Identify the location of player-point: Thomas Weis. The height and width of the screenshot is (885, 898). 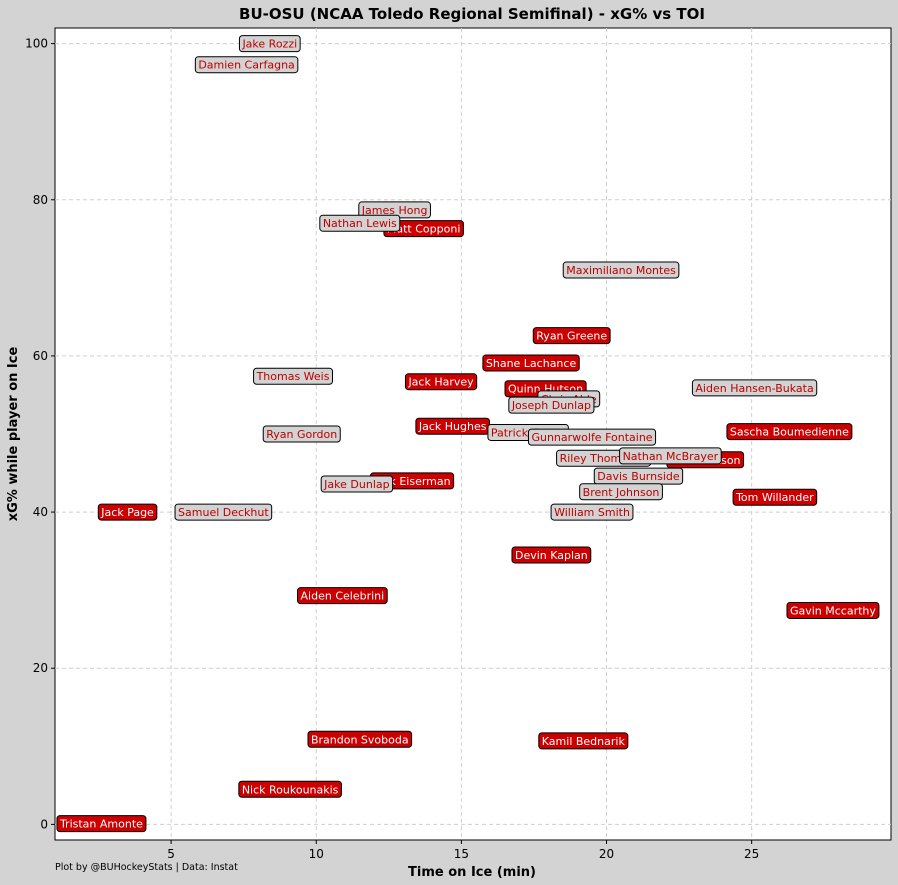
(293, 376).